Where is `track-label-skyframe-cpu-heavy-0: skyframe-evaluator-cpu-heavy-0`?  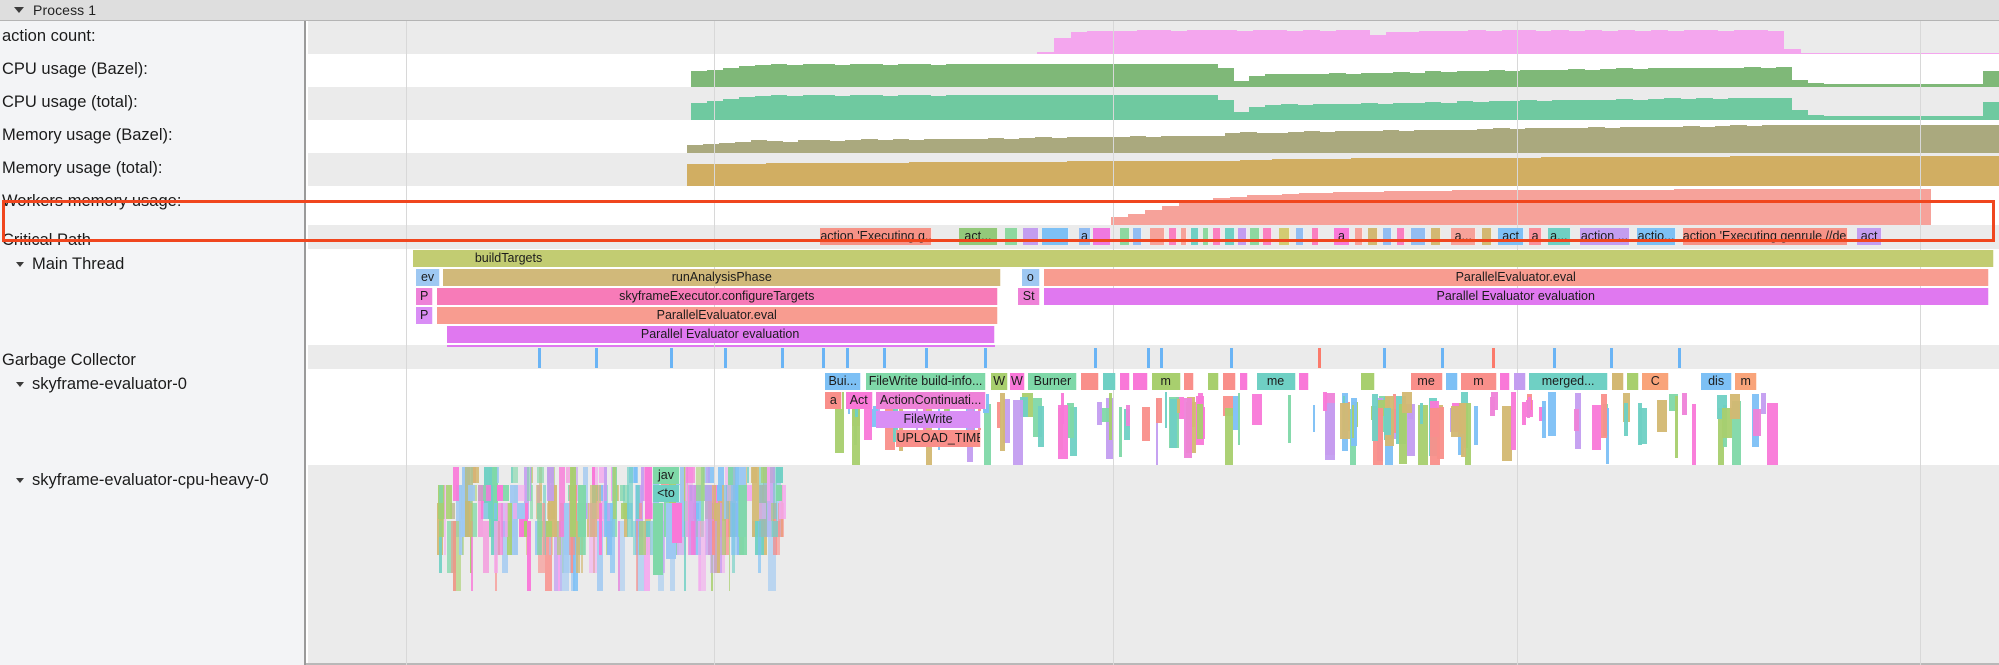
track-label-skyframe-cpu-heavy-0: skyframe-evaluator-cpu-heavy-0 is located at coordinates (153, 480).